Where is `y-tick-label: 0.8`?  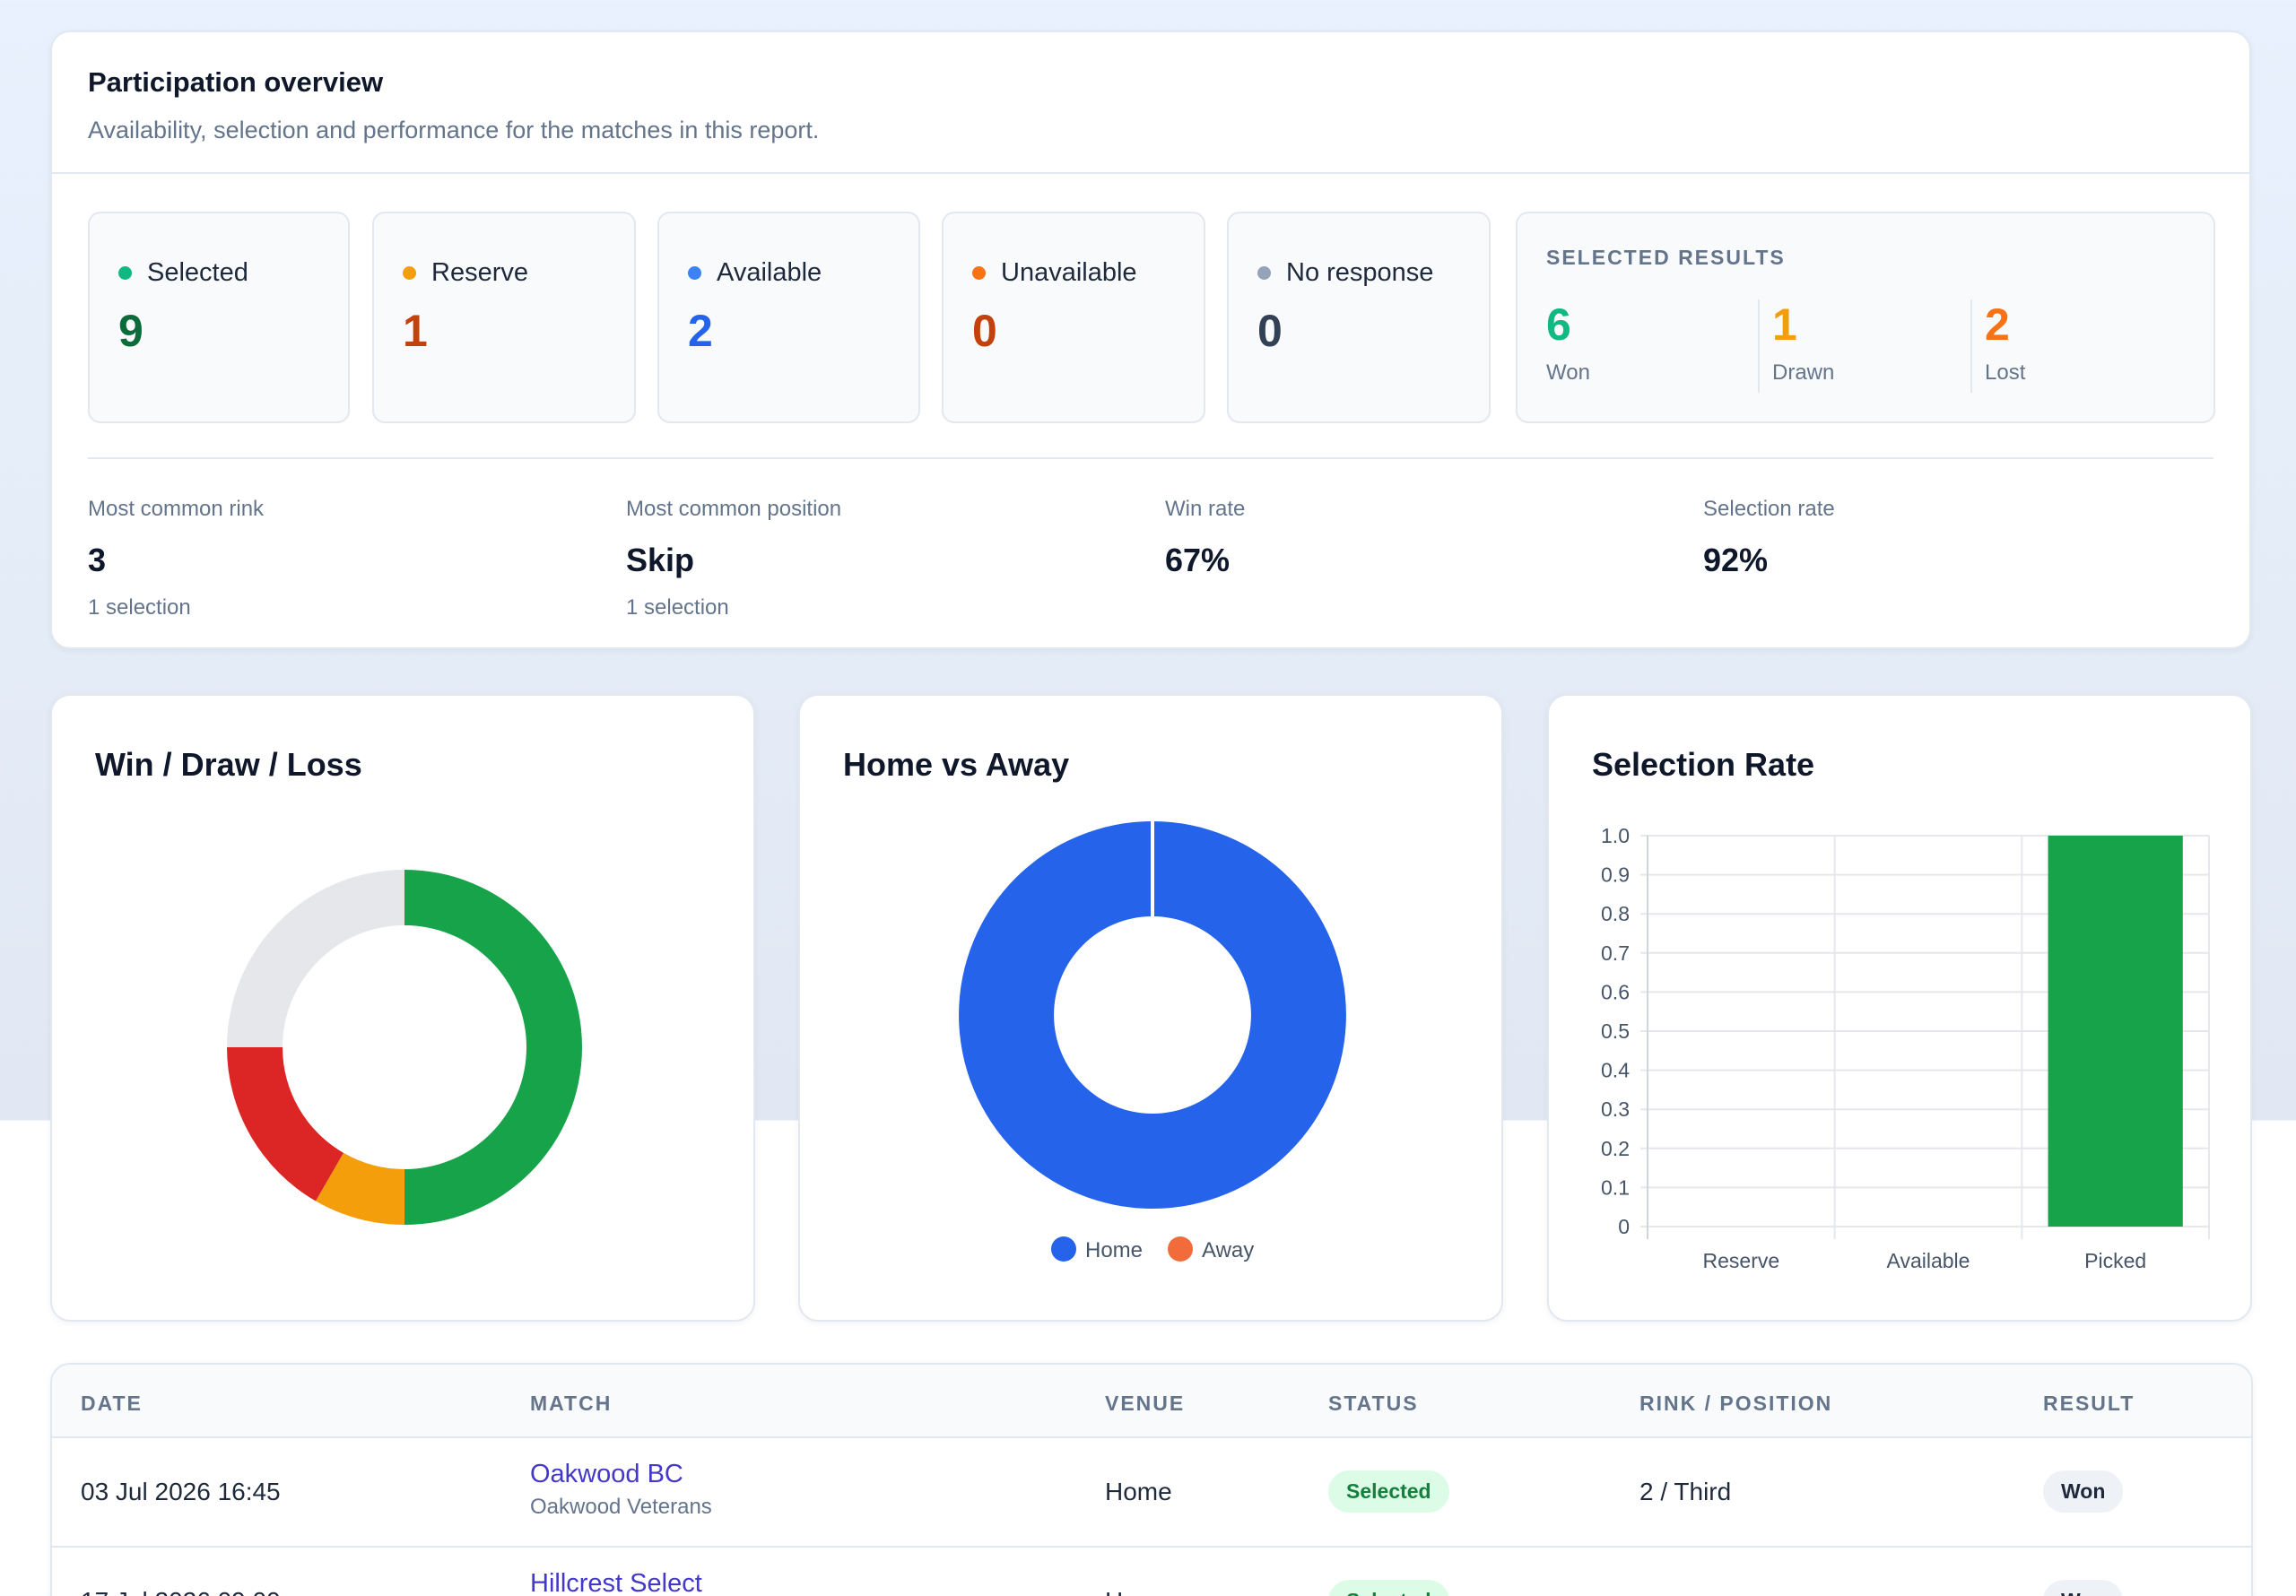 y-tick-label: 0.8 is located at coordinates (1615, 913).